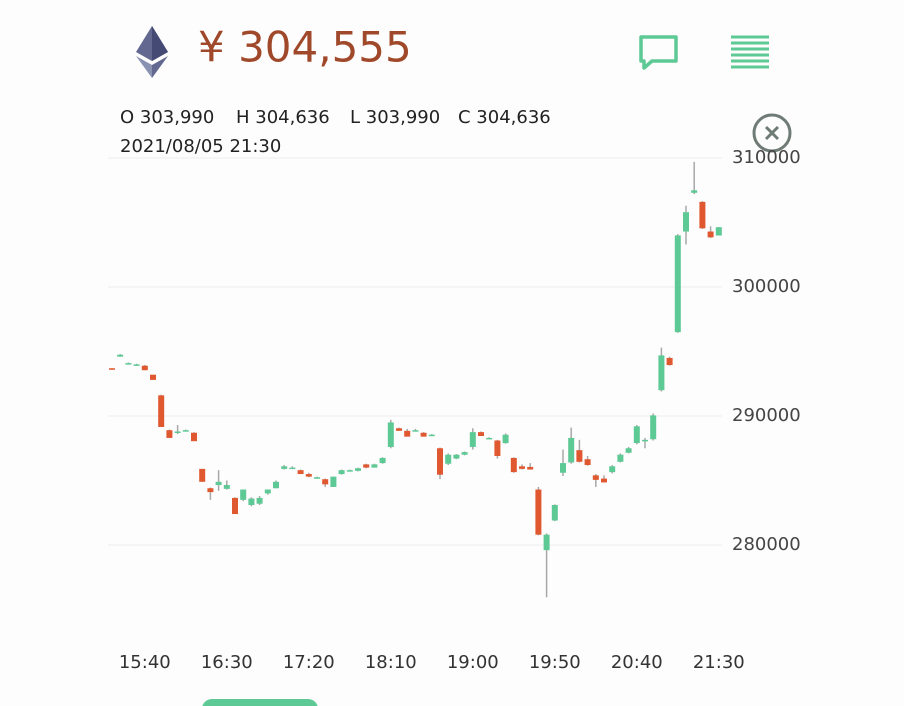 The image size is (904, 706). What do you see at coordinates (637, 662) in the screenshot?
I see `x-tick-label: 20:40` at bounding box center [637, 662].